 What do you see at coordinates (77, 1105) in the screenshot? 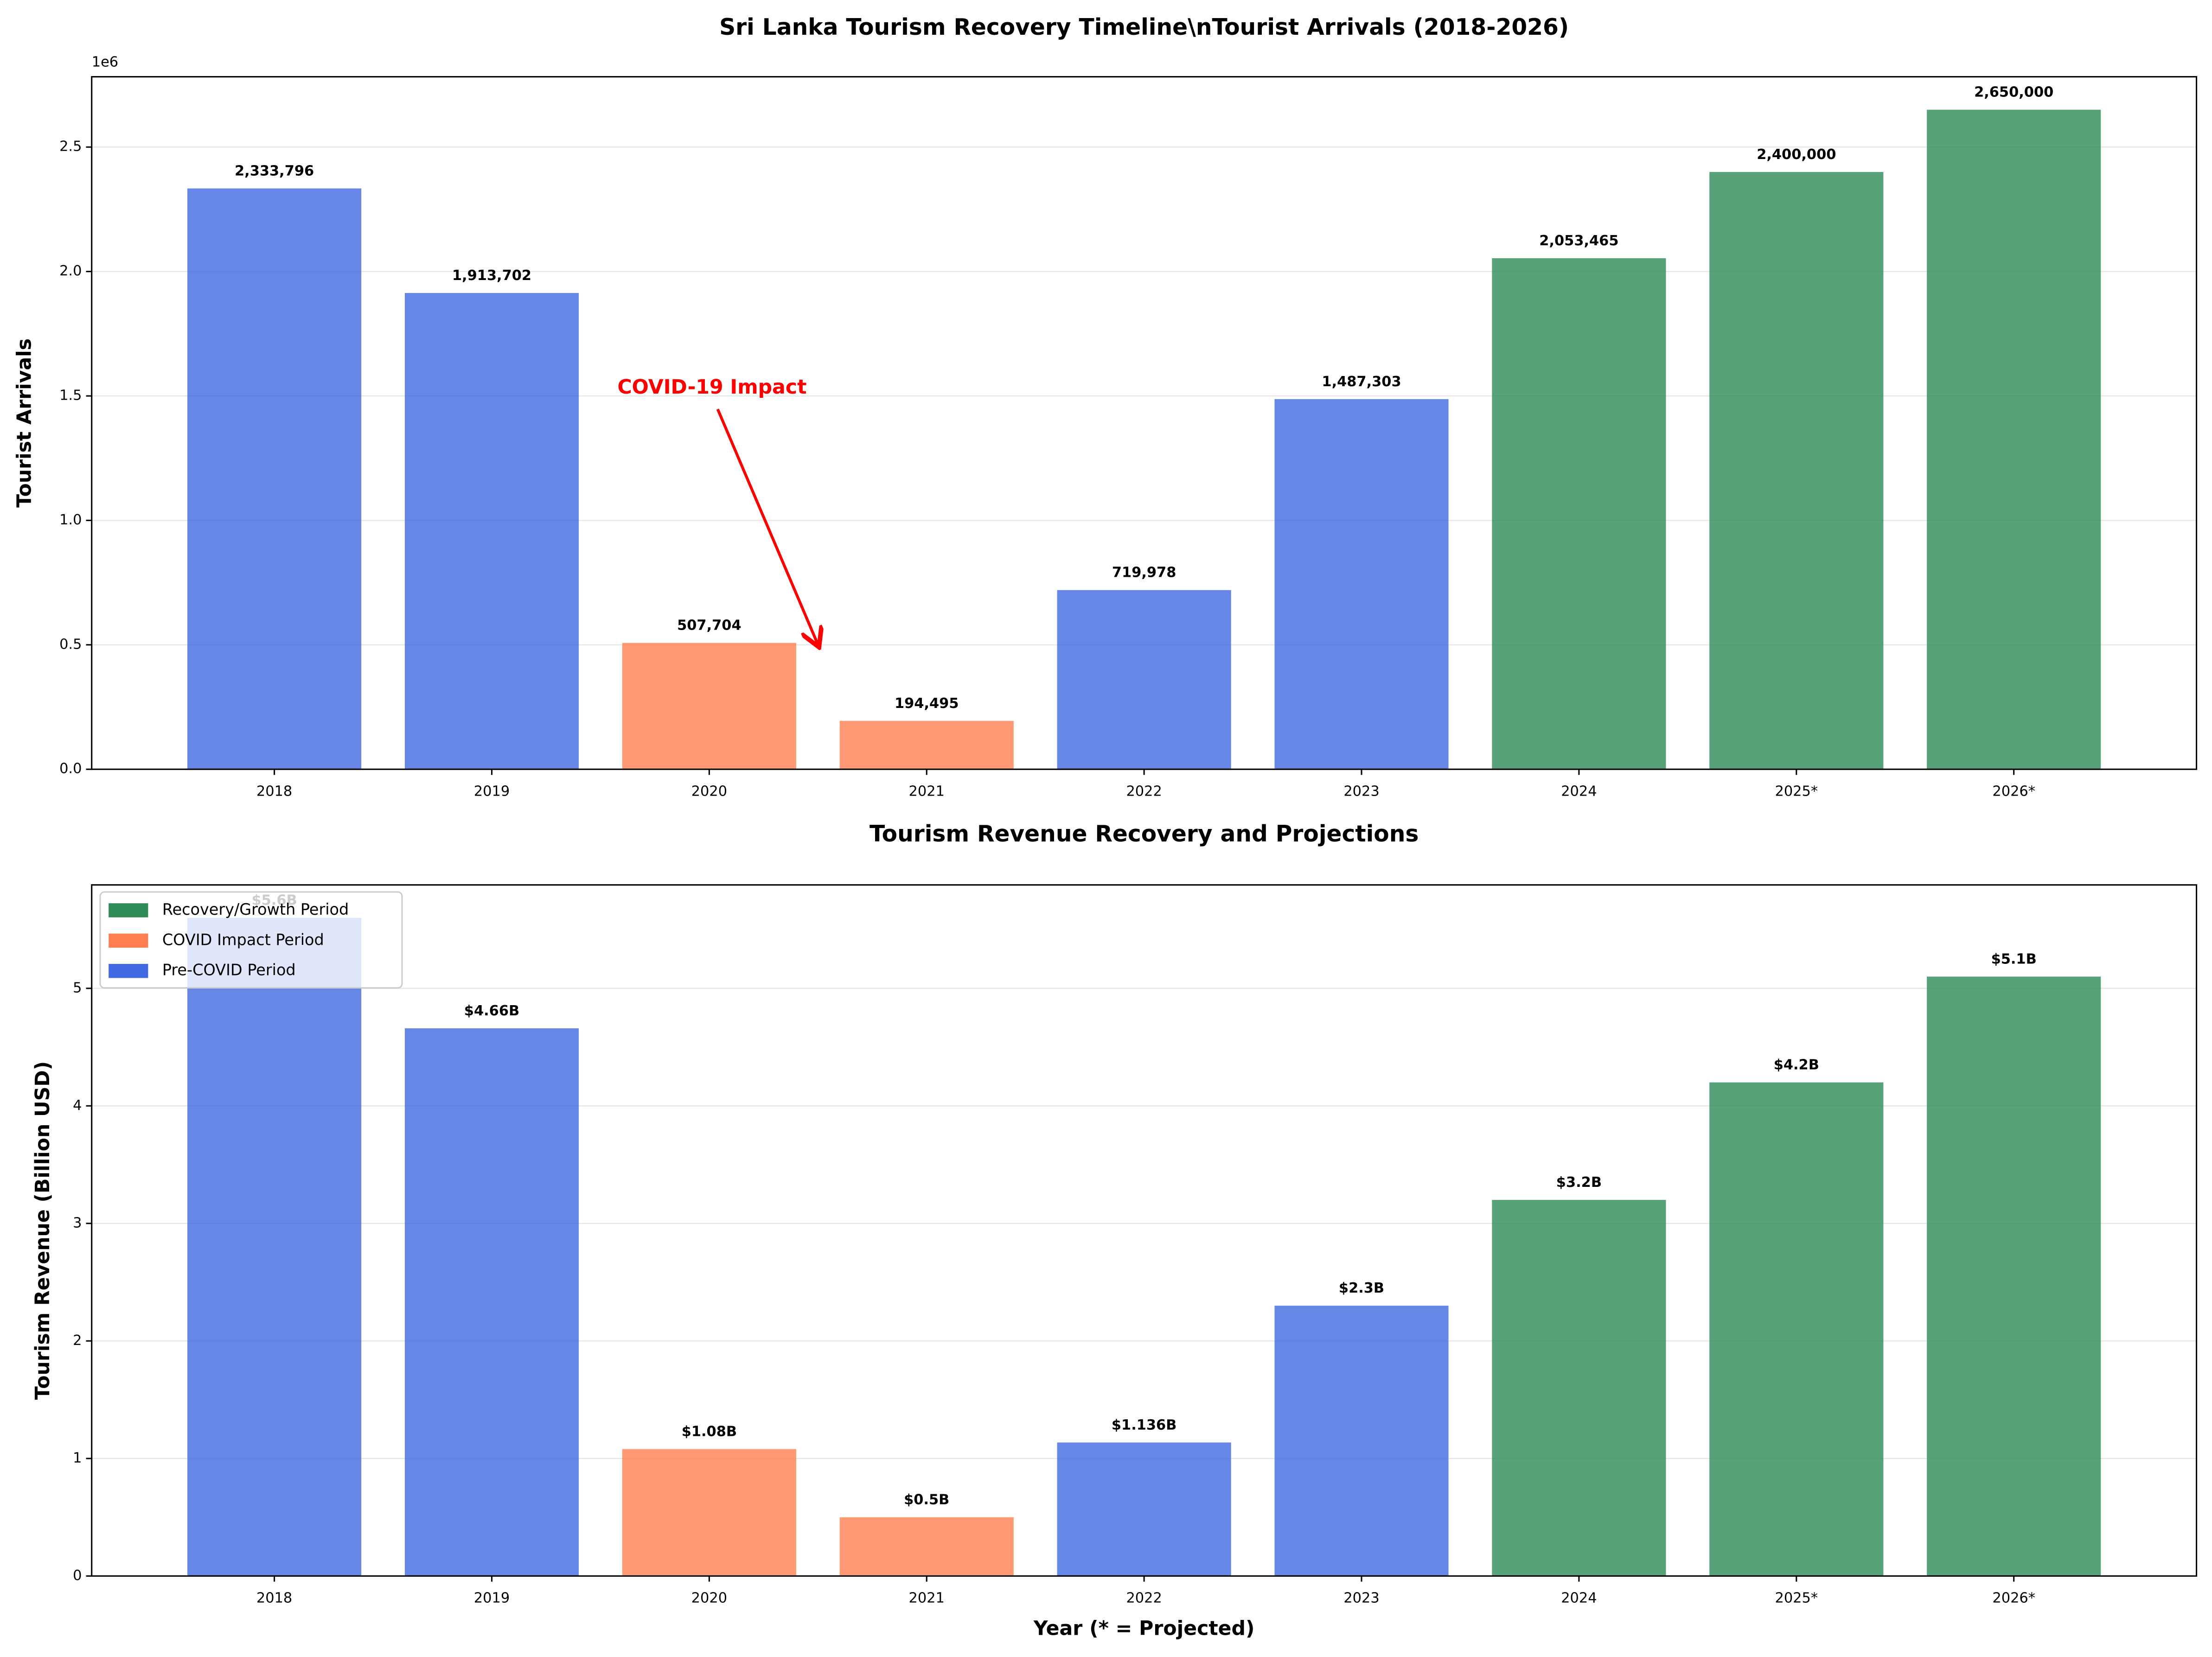
I see `y-tick-label: 4` at bounding box center [77, 1105].